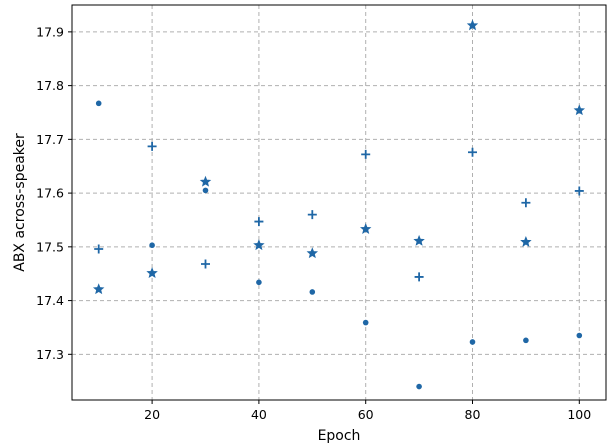  Describe the element at coordinates (366, 414) in the screenshot. I see `x-tick-label: 60` at that location.